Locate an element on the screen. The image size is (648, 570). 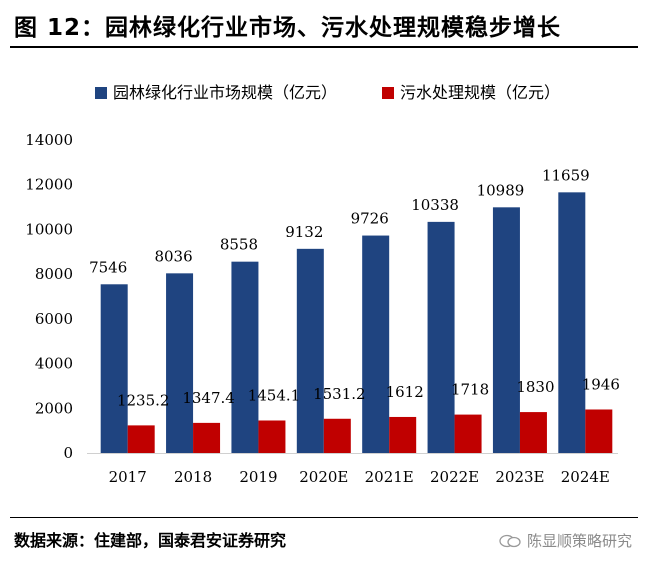
y-tick-label: 0 is located at coordinates (68, 453).